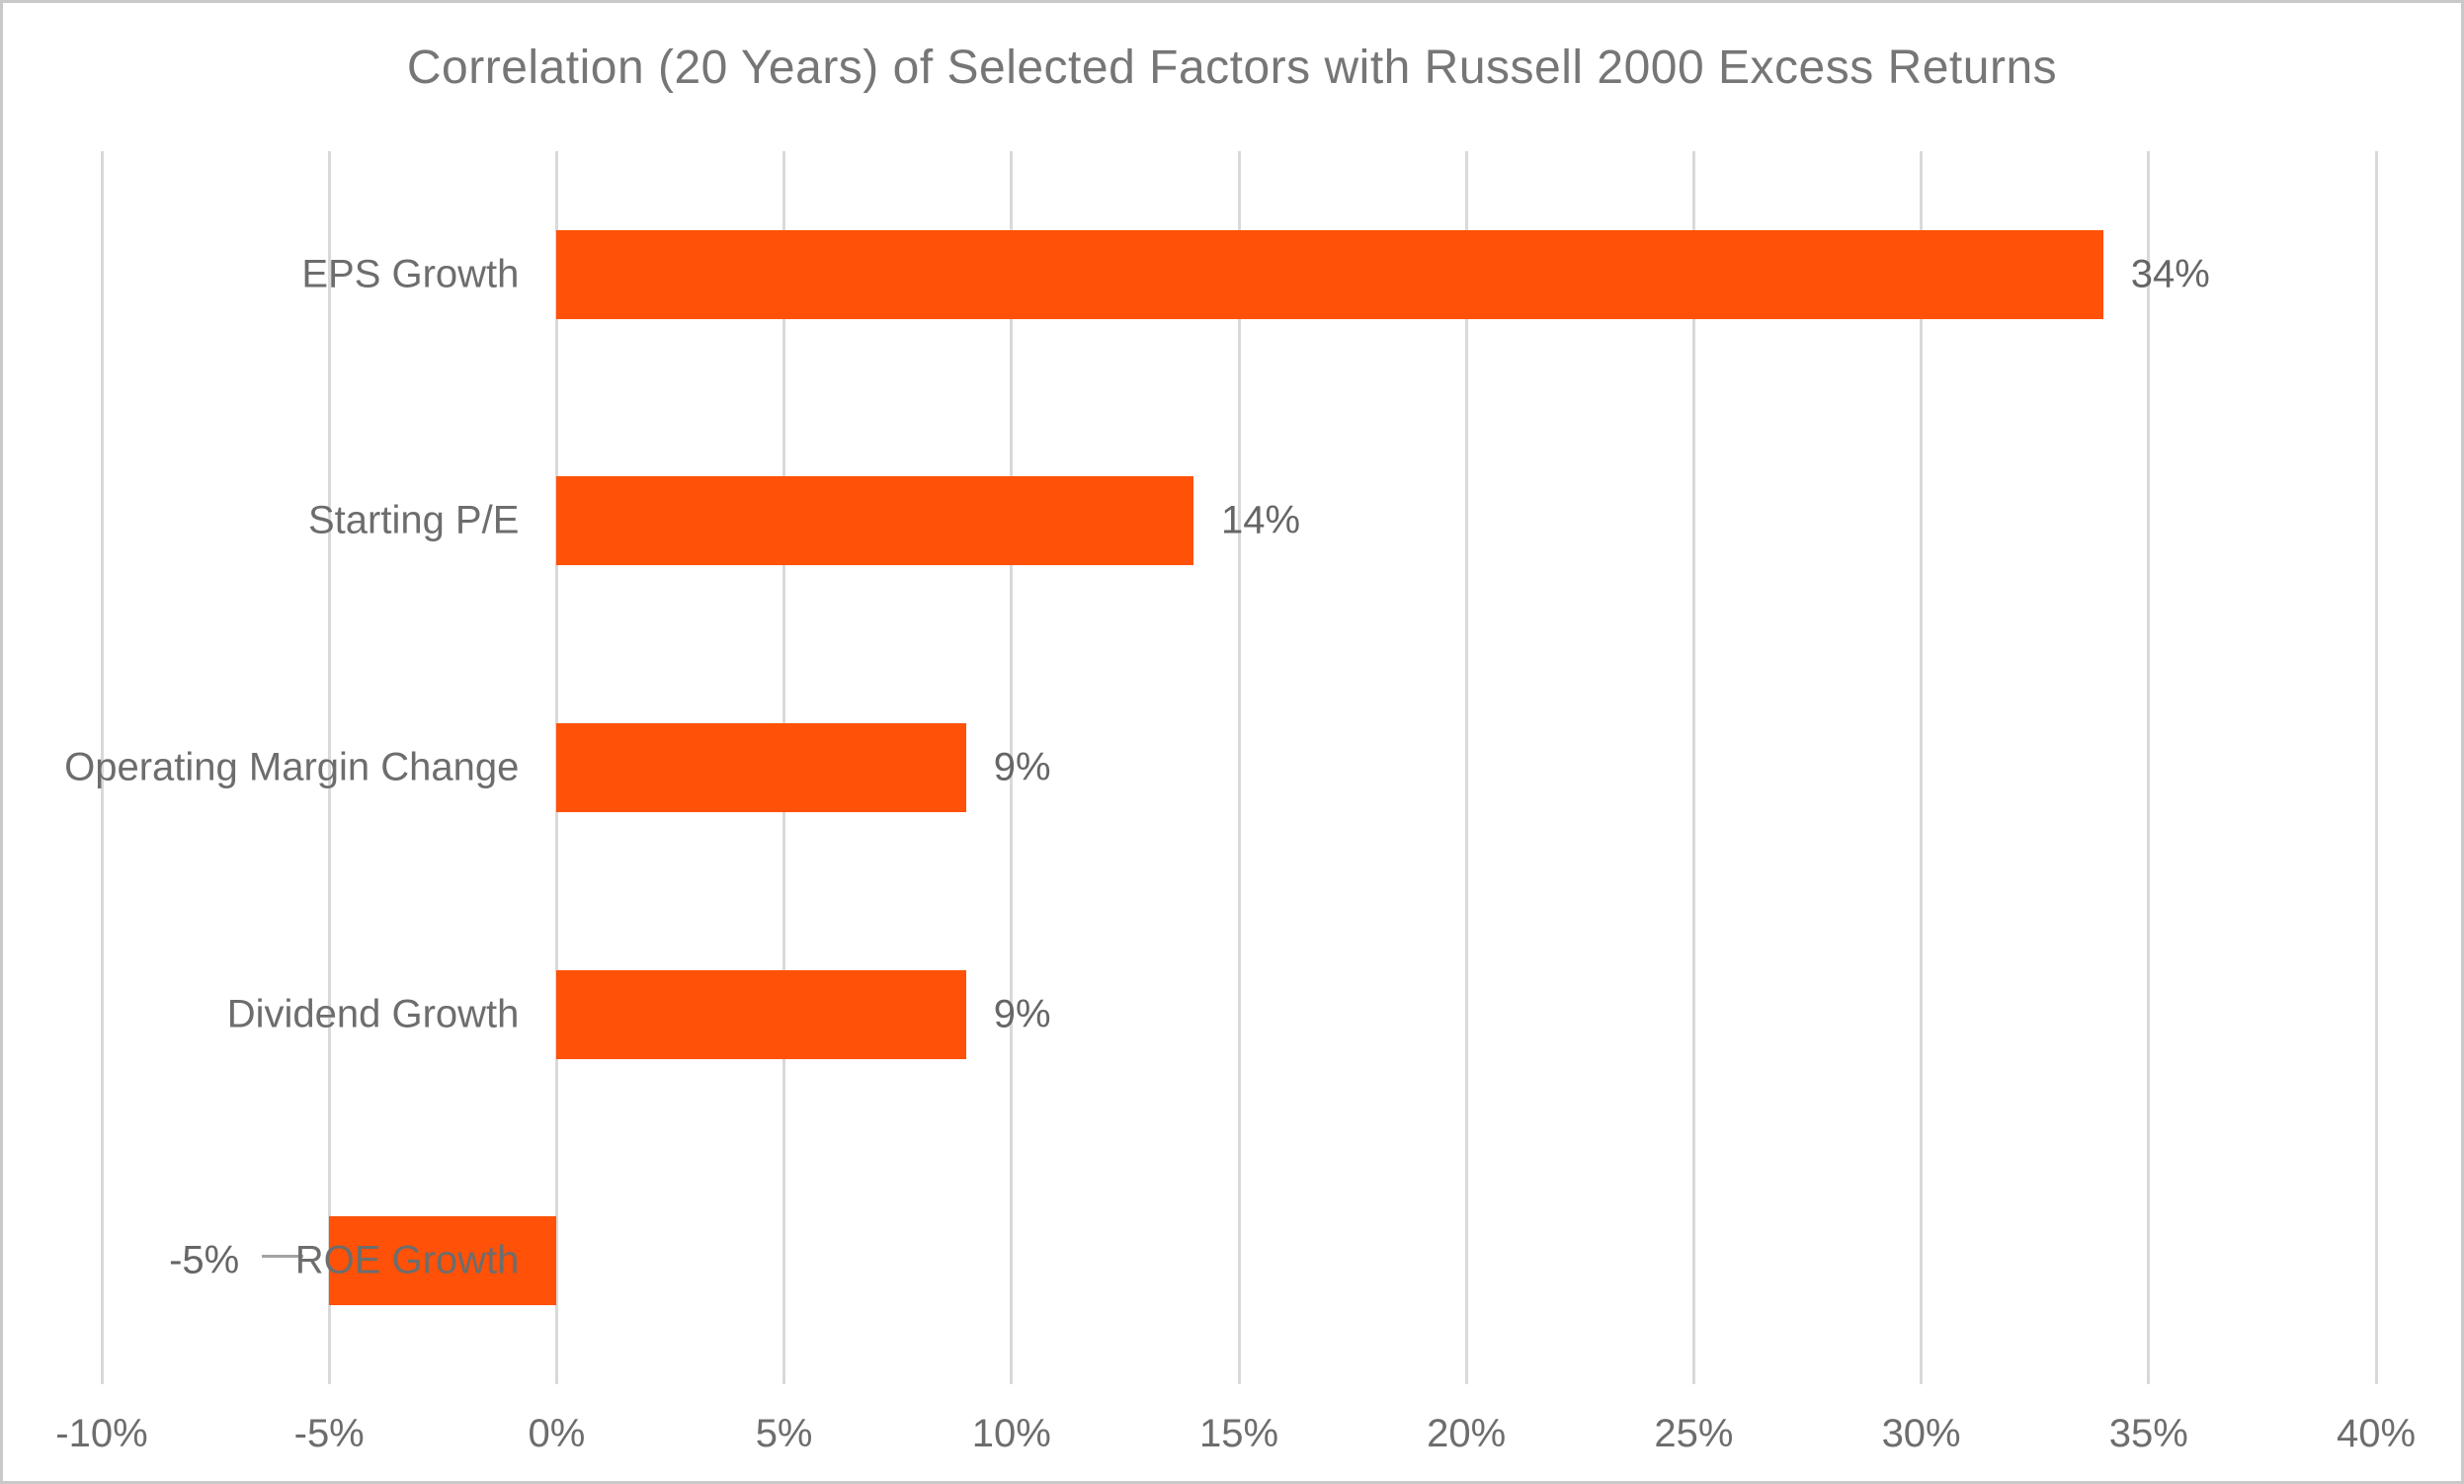 This screenshot has width=2464, height=1484. I want to click on category-label: ROE Growth, so click(407, 1260).